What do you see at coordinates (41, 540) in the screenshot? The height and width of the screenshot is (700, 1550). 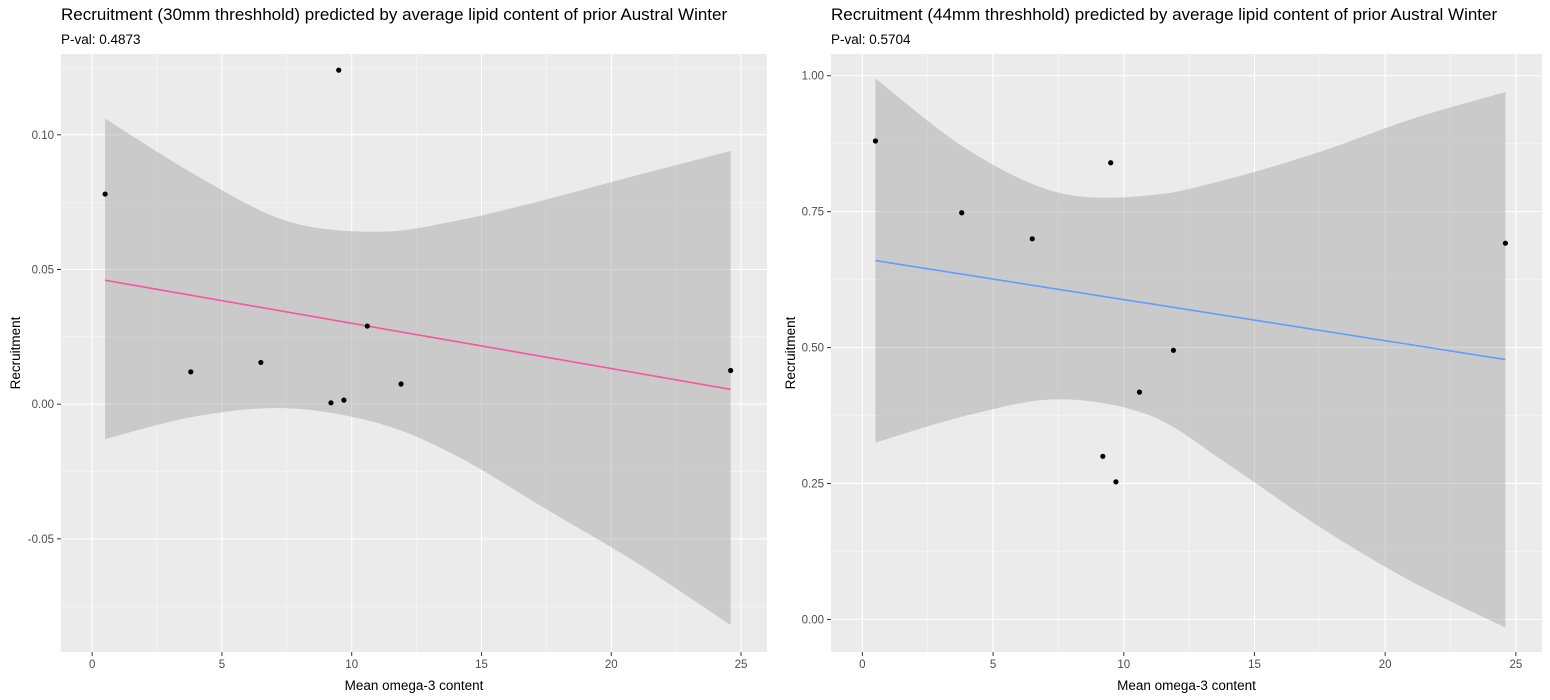 I see `y-tick-label: -0.05` at bounding box center [41, 540].